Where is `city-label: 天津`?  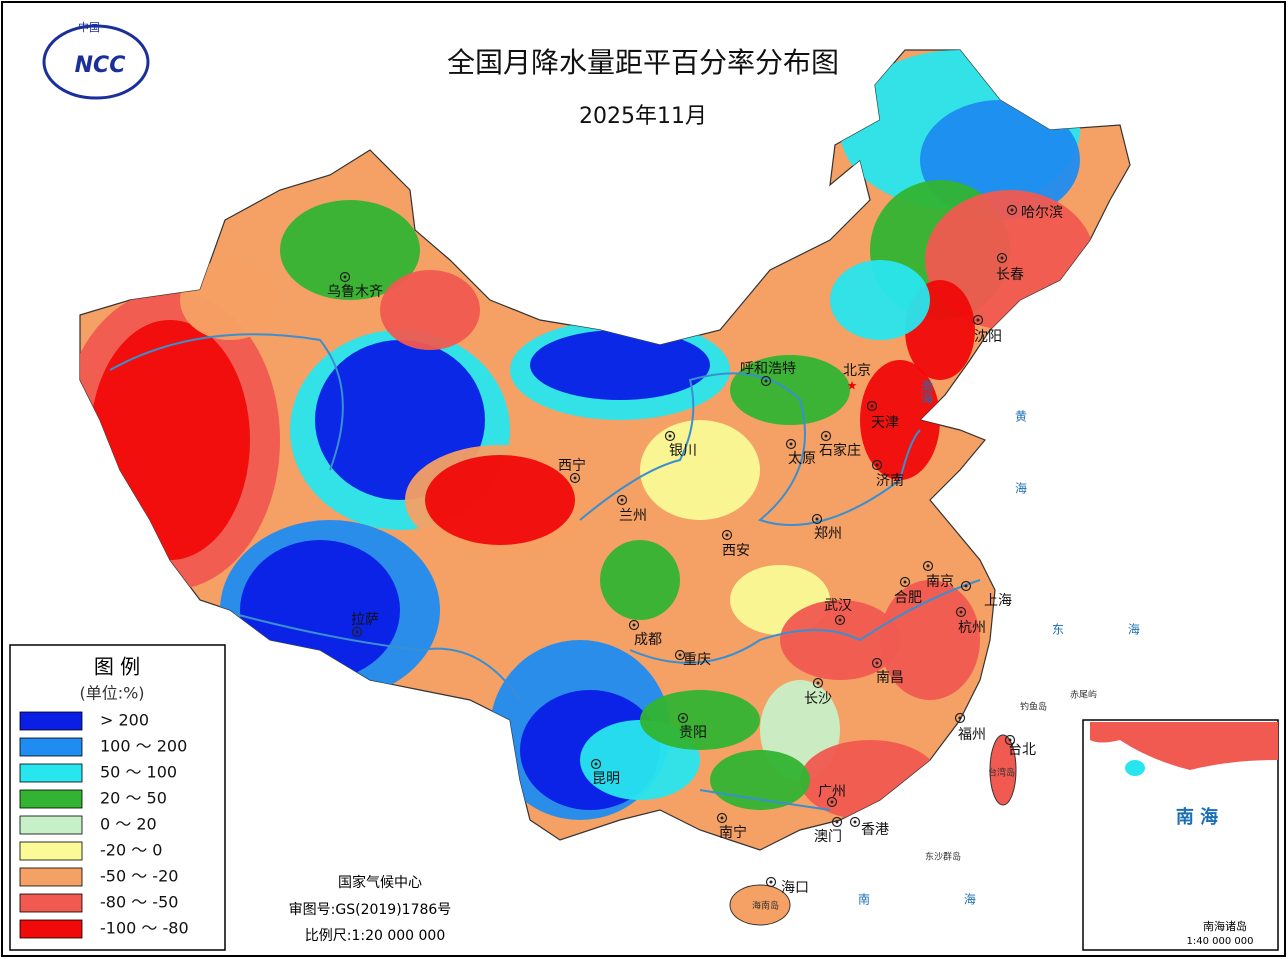 city-label: 天津 is located at coordinates (885, 423).